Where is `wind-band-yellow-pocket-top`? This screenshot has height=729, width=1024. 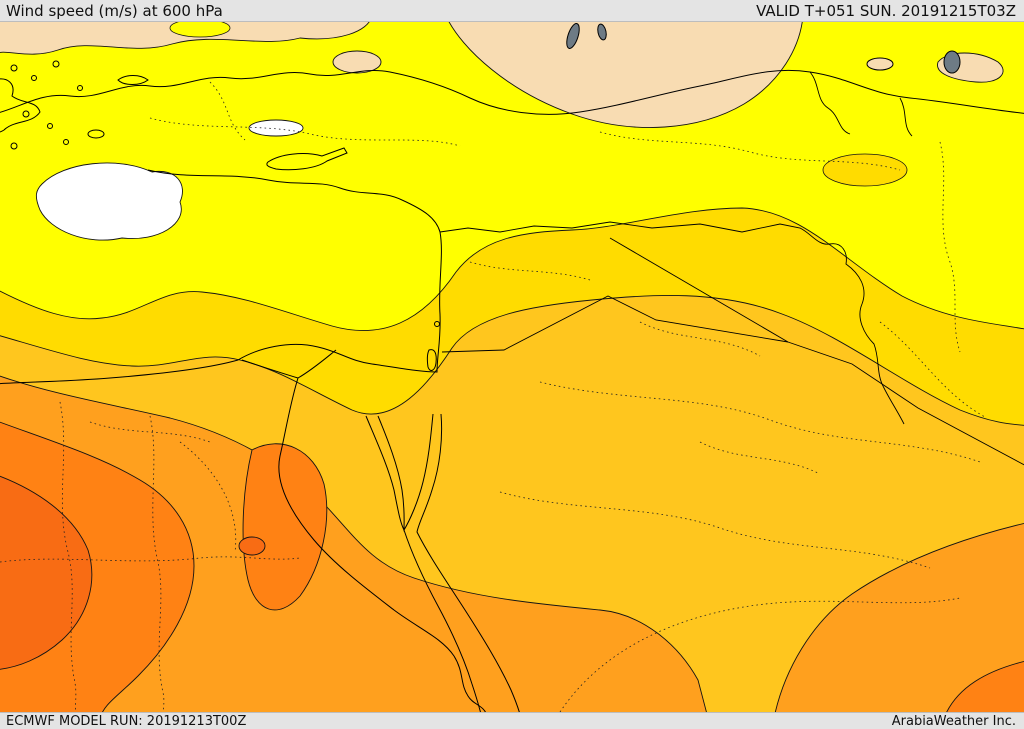 wind-band-yellow-pocket-top is located at coordinates (200, 30).